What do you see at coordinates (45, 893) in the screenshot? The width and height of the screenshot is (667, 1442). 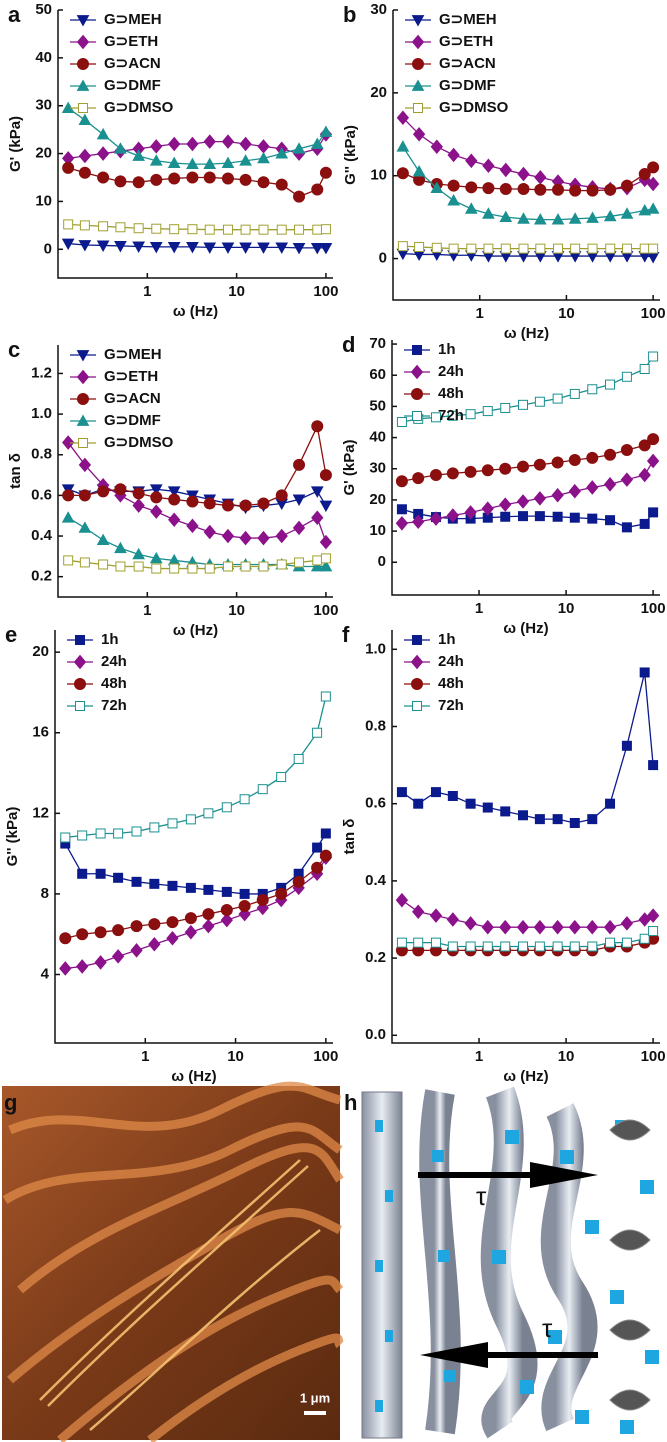 I see `y-tick-label: 8` at bounding box center [45, 893].